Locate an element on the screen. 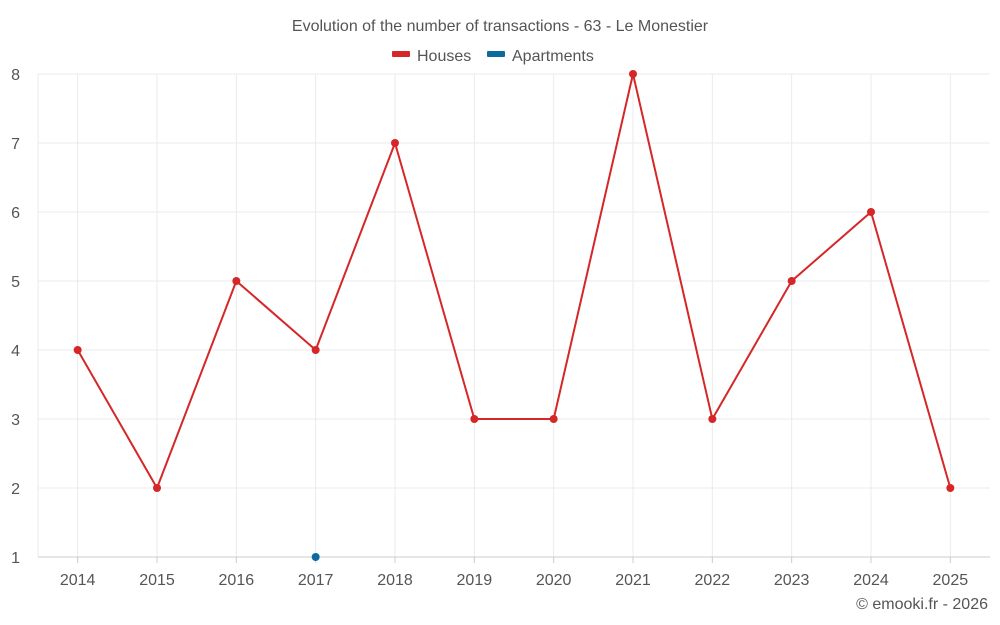  x-tick-label: 2025 is located at coordinates (951, 580).